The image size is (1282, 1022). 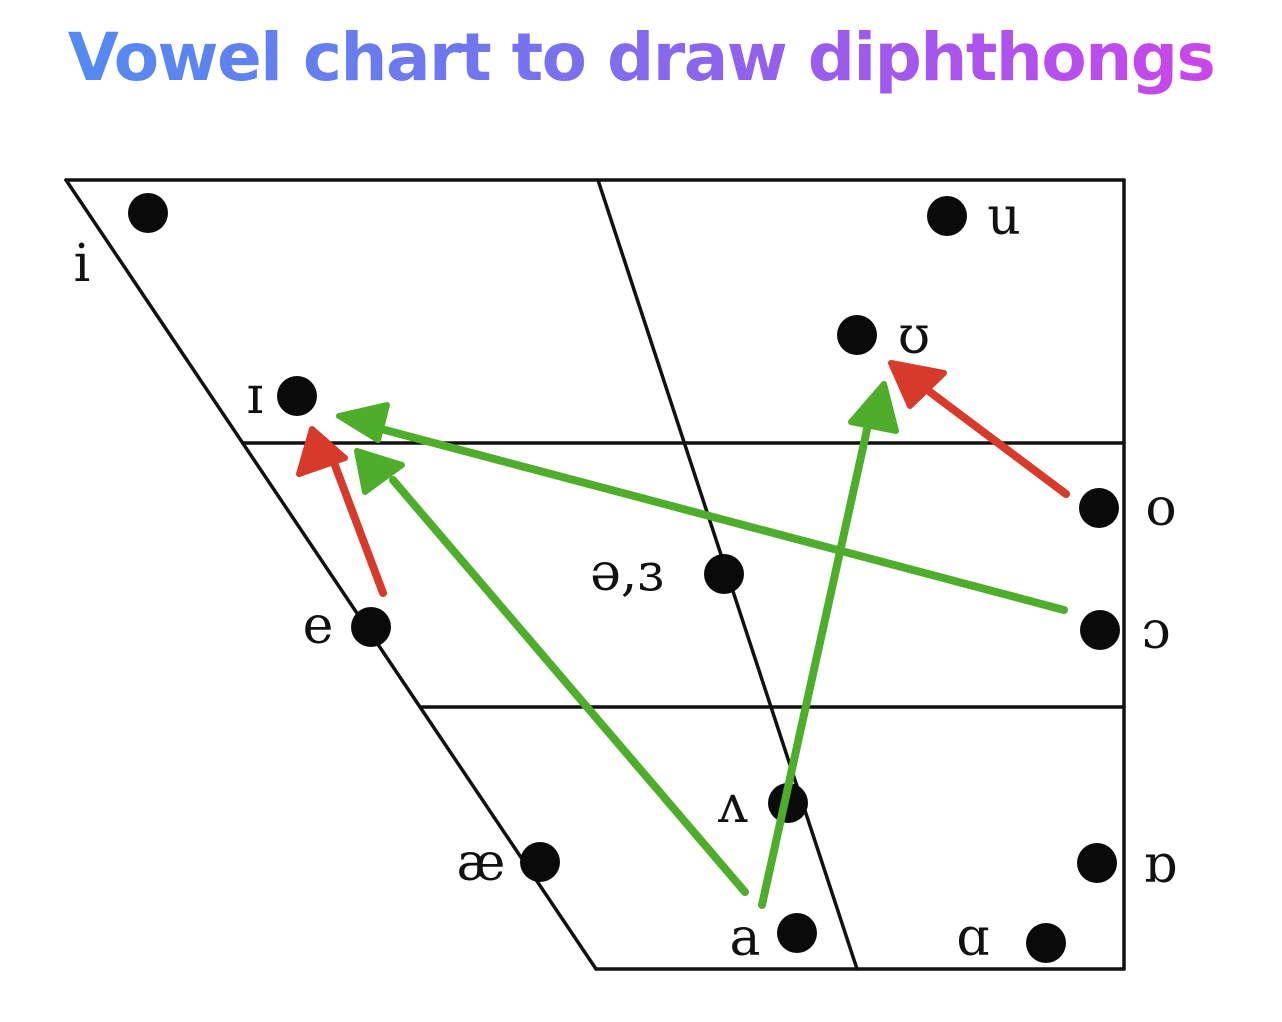 I want to click on label-o: o, so click(x=1160, y=508).